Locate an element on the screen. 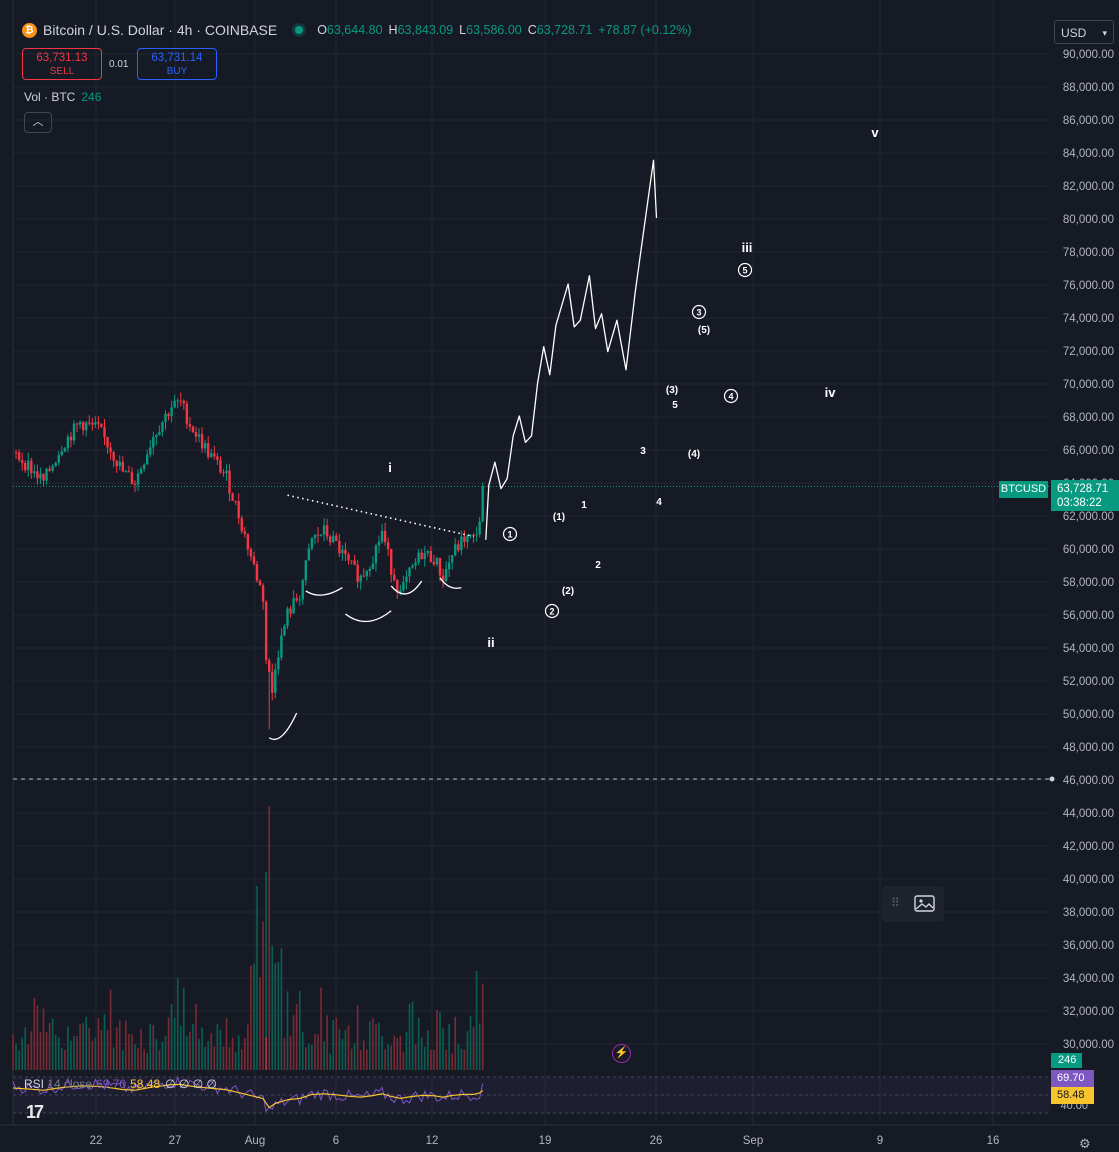 This screenshot has height=1152, width=1119. price-axis-label: 72,000.00 is located at coordinates (1088, 352).